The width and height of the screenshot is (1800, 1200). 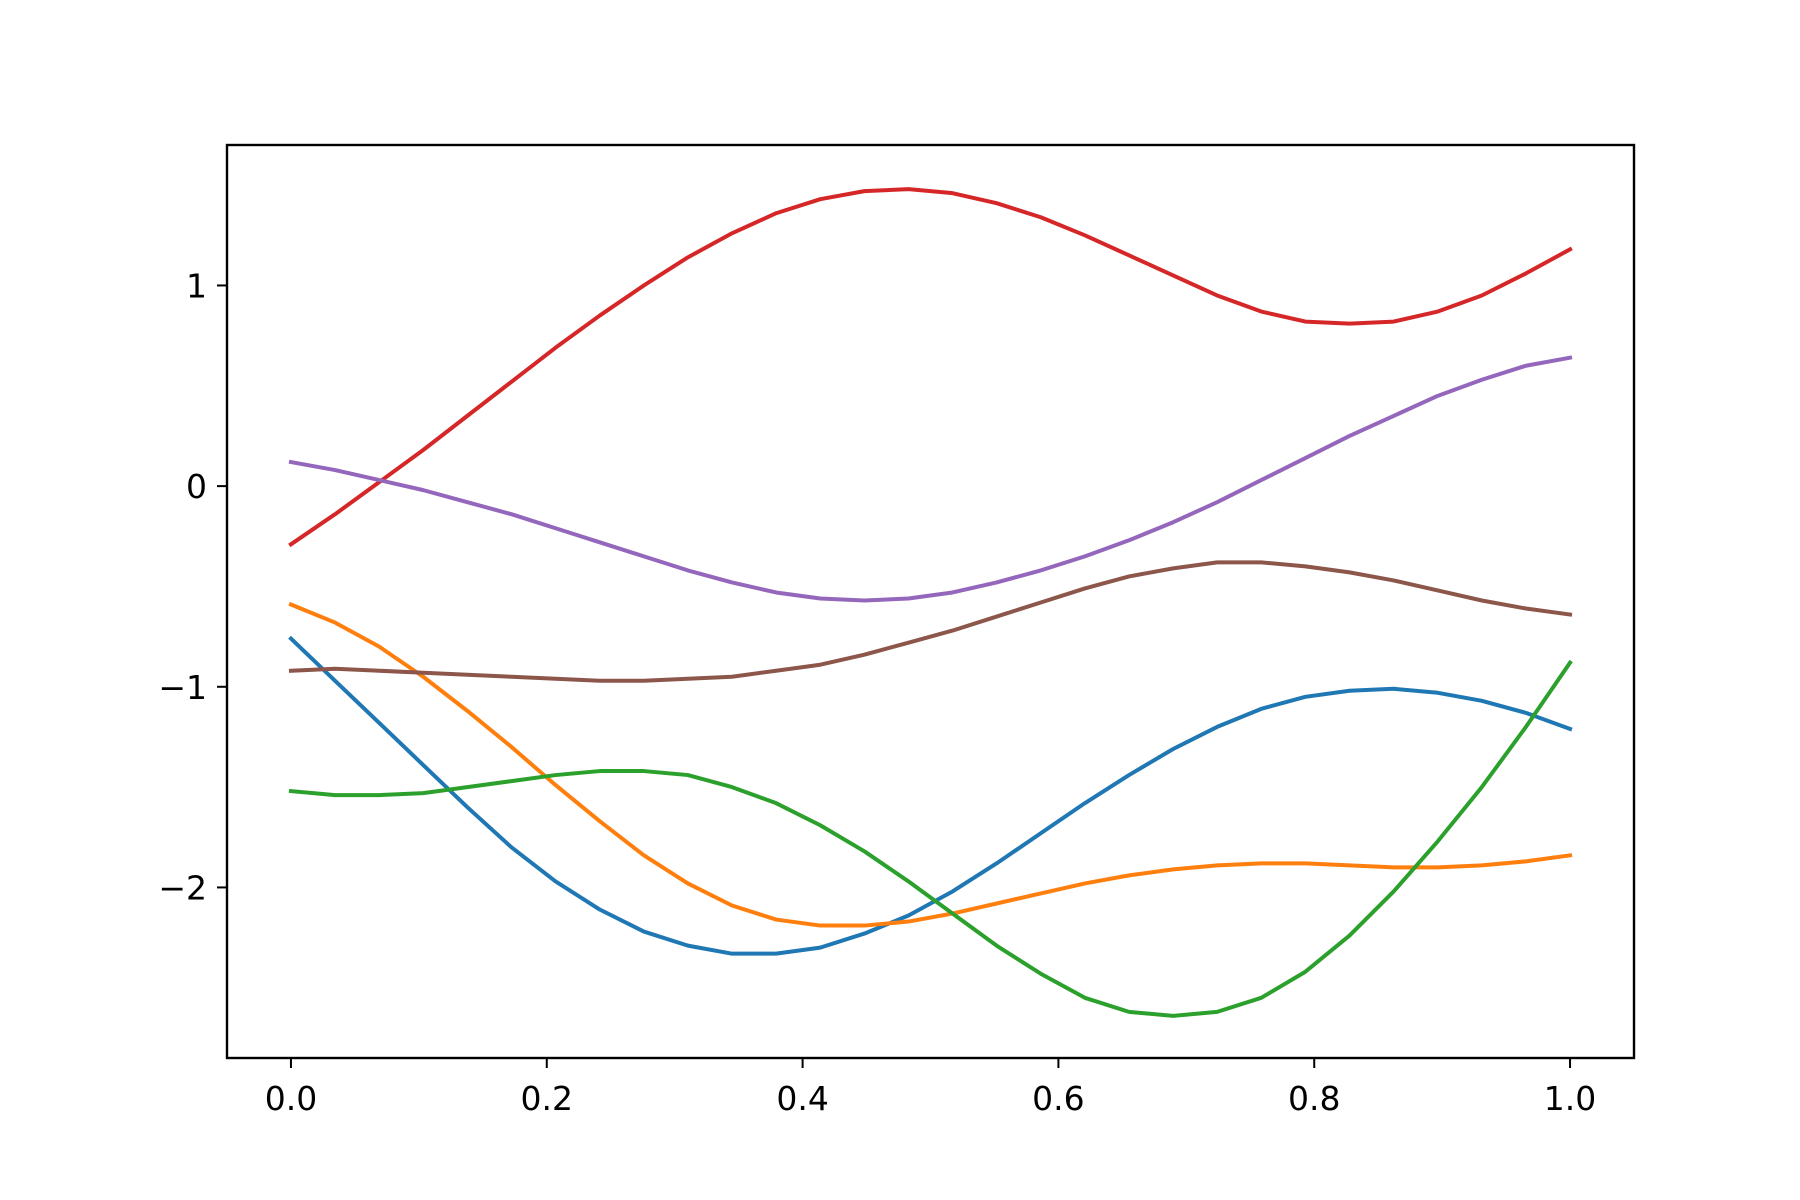 I want to click on x-axis: 0.0 0.2 0.4 0.6 0.8 1.0, so click(x=930, y=1088).